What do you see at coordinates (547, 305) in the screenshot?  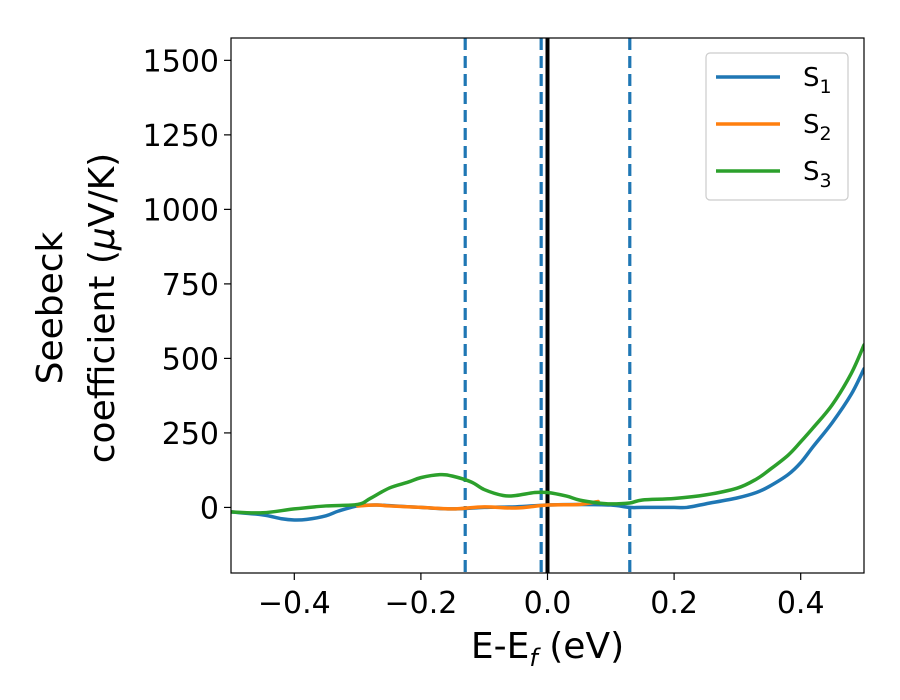 I see `vertical-reference-lines` at bounding box center [547, 305].